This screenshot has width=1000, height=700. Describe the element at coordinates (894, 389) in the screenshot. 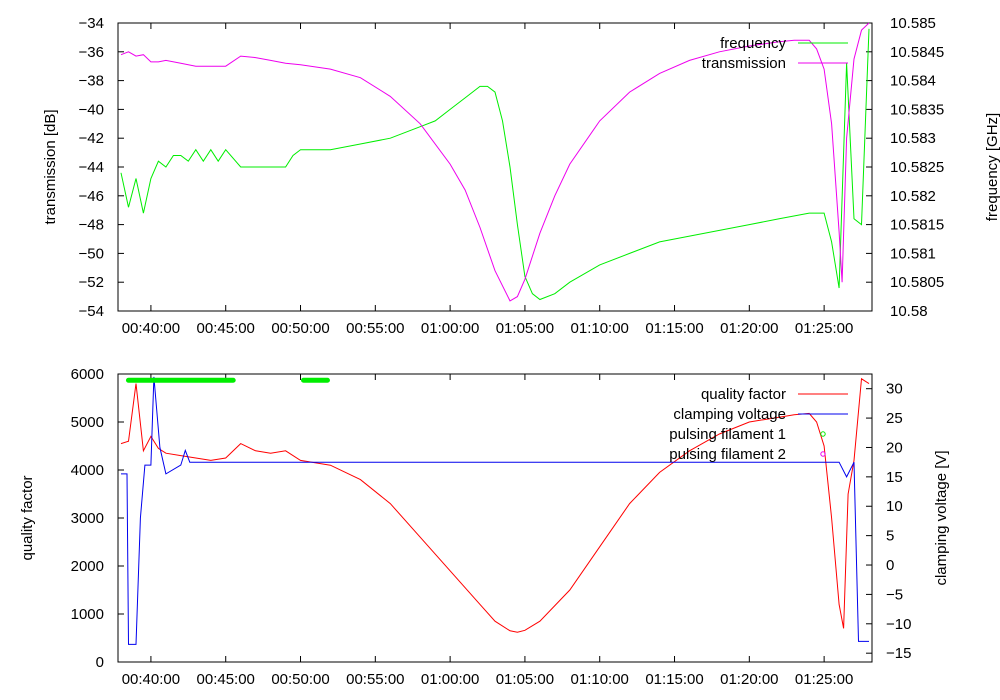

I see `y2-tick-label: 30` at that location.